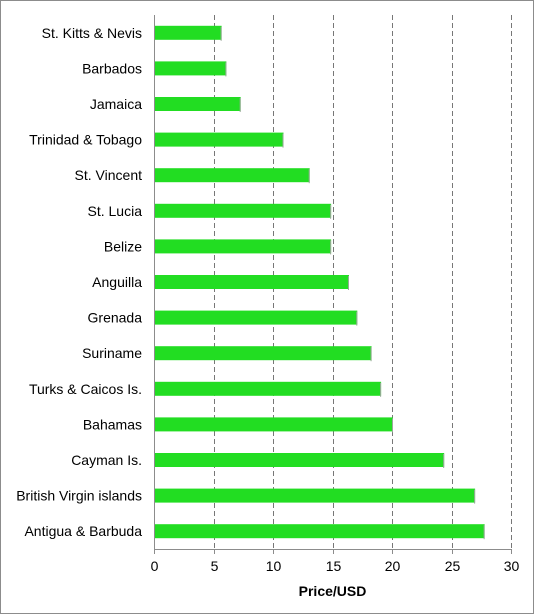 This screenshot has height=614, width=534. I want to click on category-label: Cayman Is., so click(106, 460).